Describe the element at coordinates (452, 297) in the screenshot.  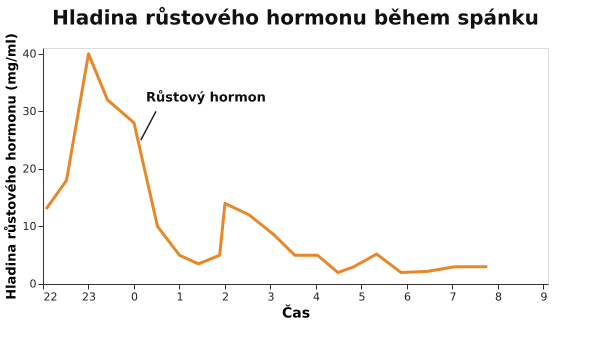
I see `x-tick-label: 7` at that location.